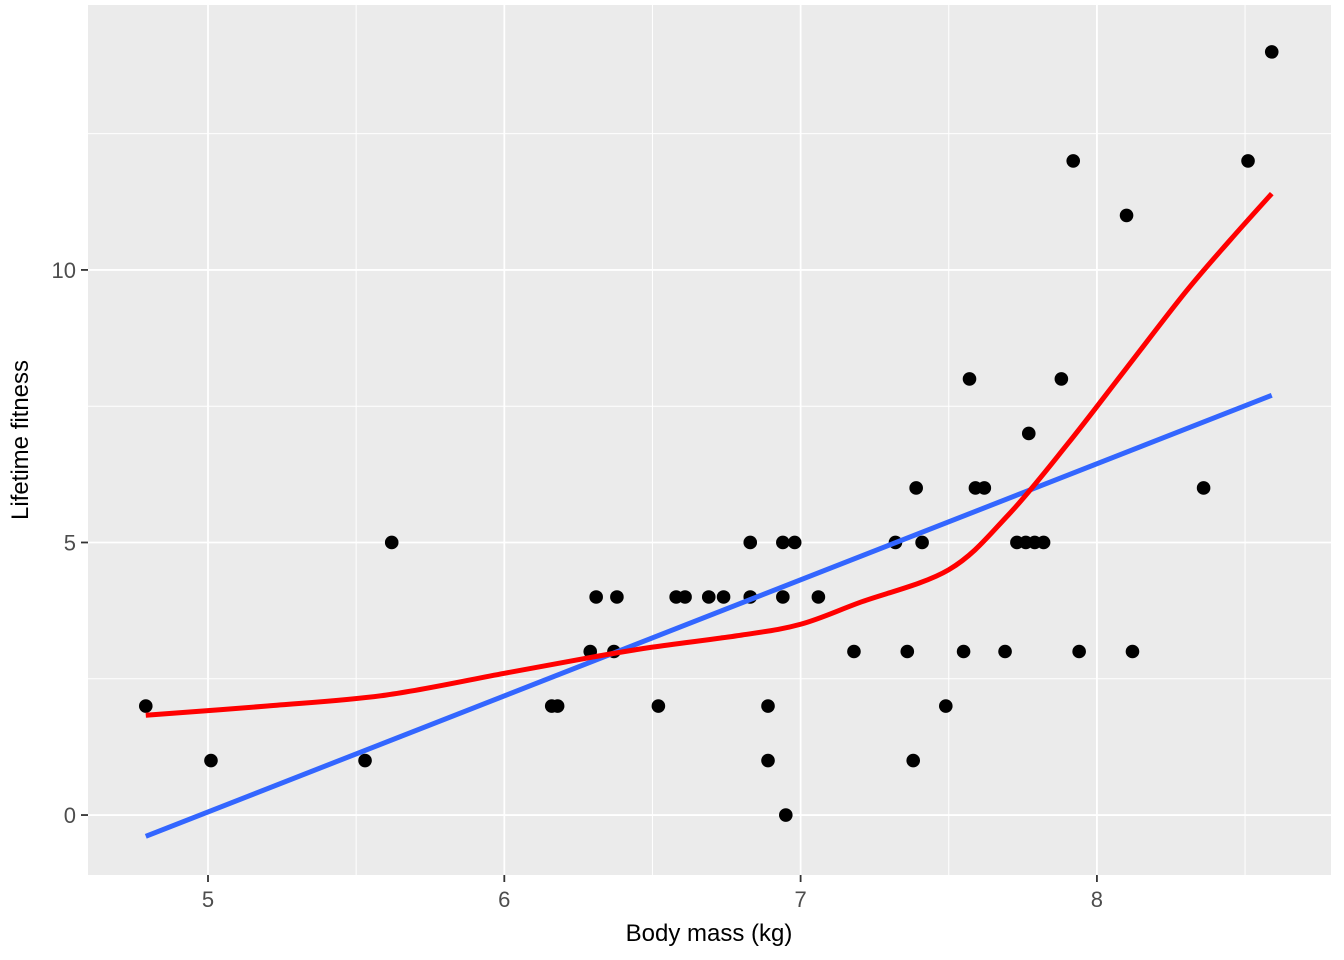 The image size is (1344, 960). Describe the element at coordinates (70, 542) in the screenshot. I see `y-tick-label: 5` at that location.